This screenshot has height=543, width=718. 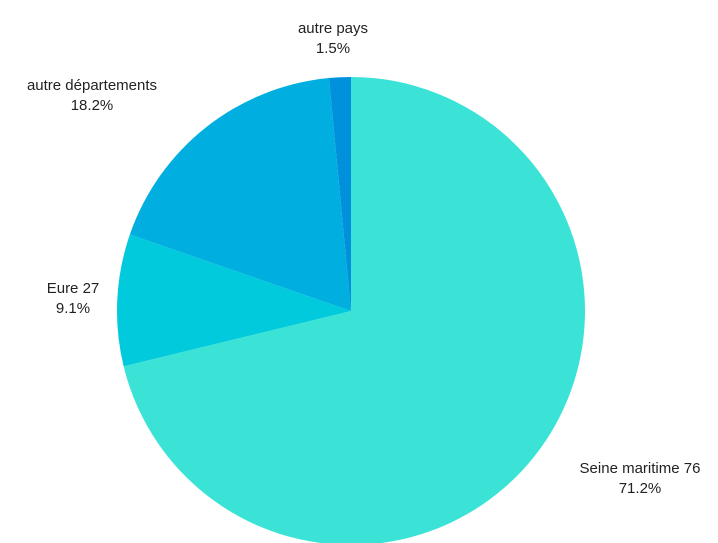 What do you see at coordinates (640, 479) in the screenshot?
I see `slice-label-seine-maritime: Seine maritime 76 71.2%` at bounding box center [640, 479].